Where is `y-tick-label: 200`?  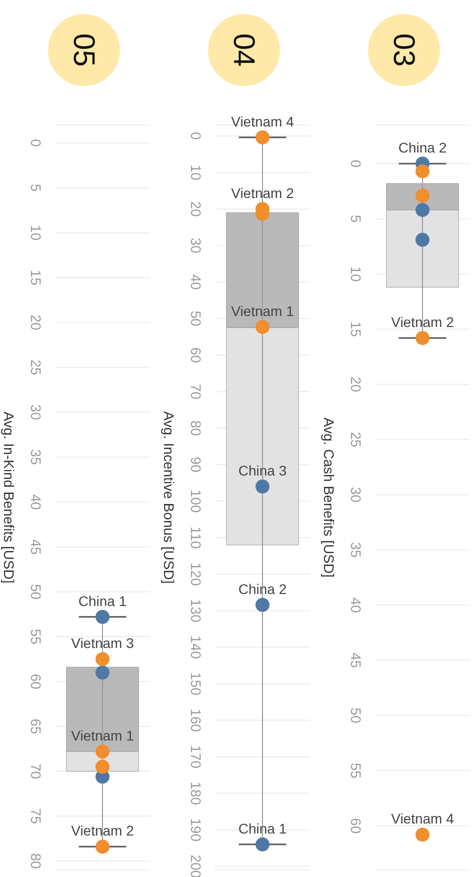
y-tick-label: 200 is located at coordinates (196, 865).